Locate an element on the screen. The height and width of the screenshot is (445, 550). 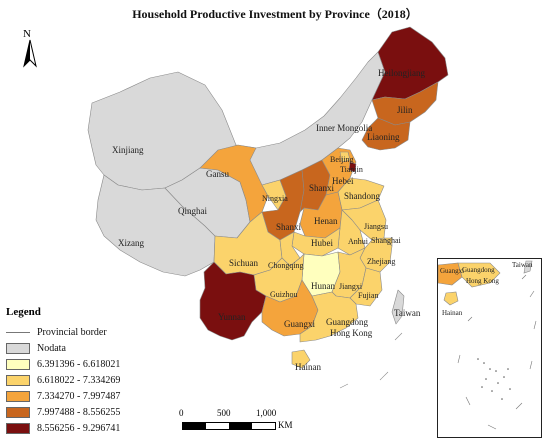
legend-label-class-2: 6.618022 - 7.334269 is located at coordinates (79, 380).